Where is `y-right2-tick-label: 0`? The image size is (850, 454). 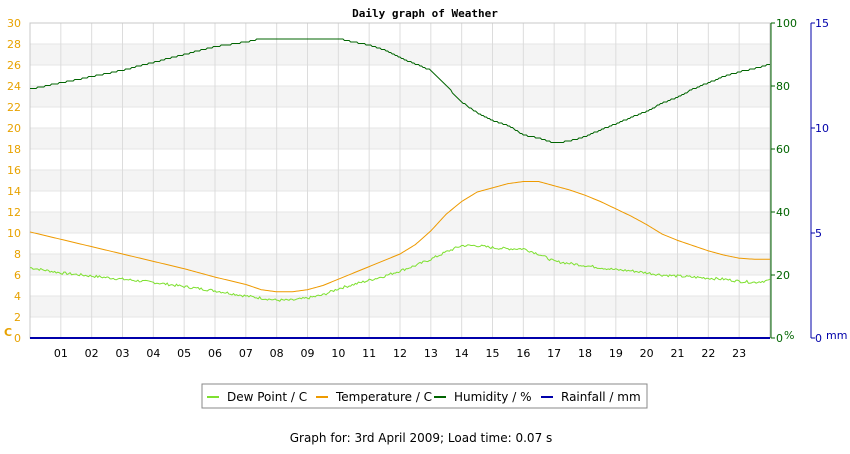
y-right2-tick-label: 0 is located at coordinates (818, 338).